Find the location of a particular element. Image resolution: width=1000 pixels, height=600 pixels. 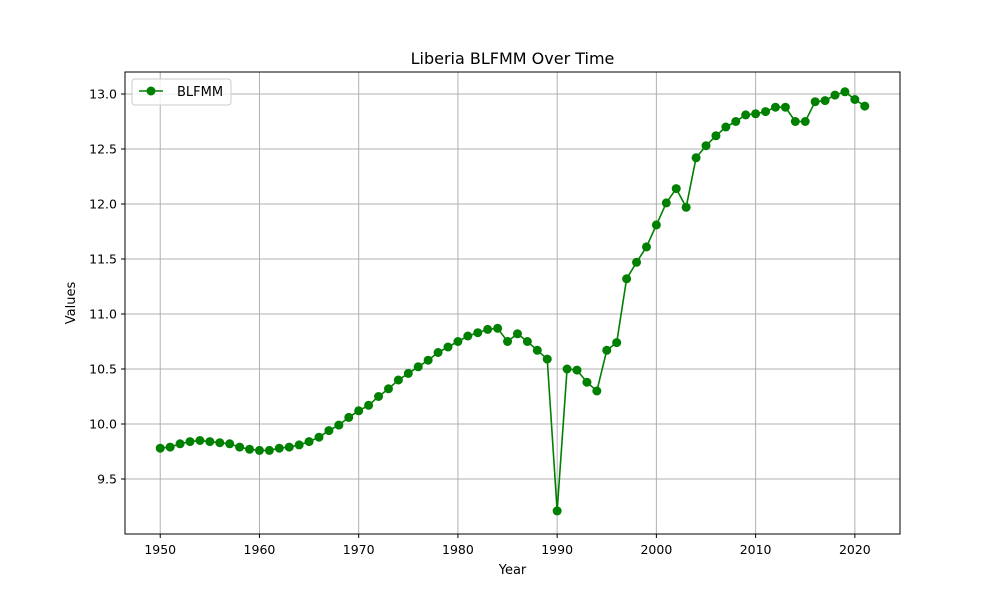

legend-label: BLFMM is located at coordinates (200, 92).